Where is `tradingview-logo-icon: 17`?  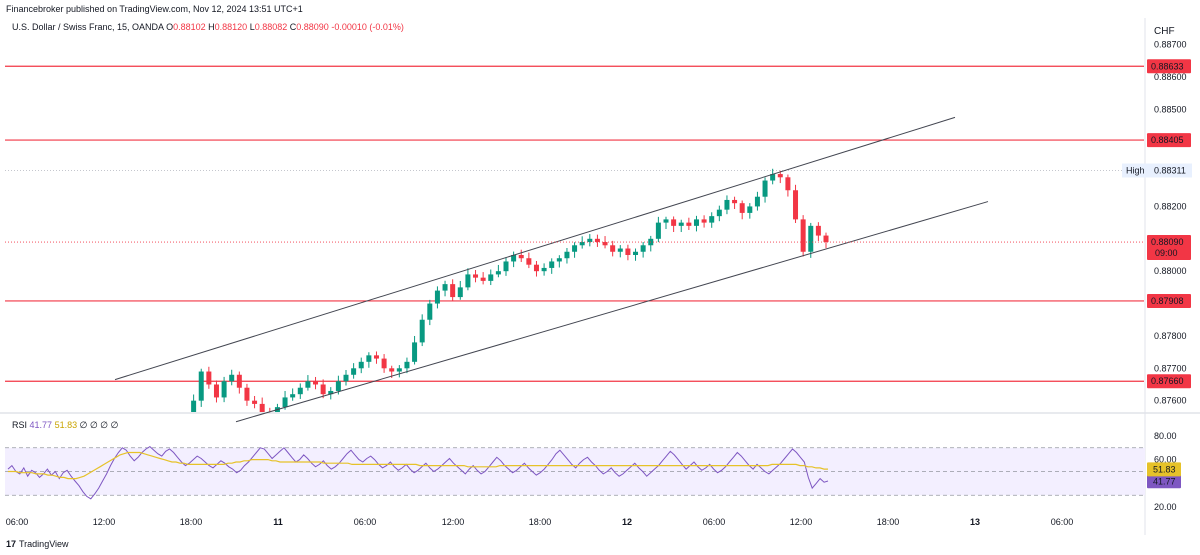
tradingview-logo-icon: 17 is located at coordinates (11, 544).